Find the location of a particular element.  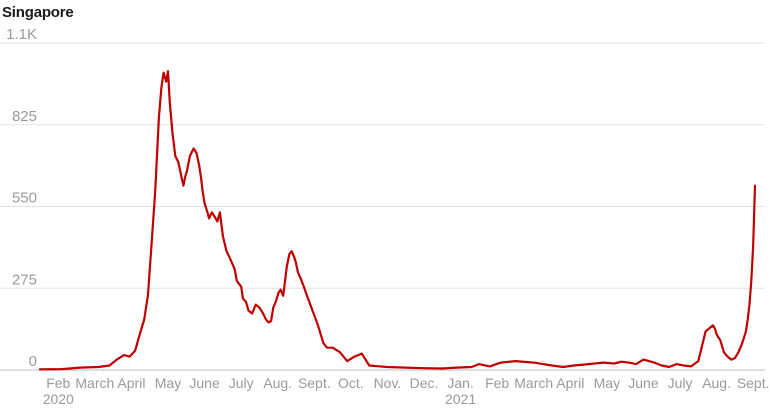

chart-title: Singapore is located at coordinates (38, 12).